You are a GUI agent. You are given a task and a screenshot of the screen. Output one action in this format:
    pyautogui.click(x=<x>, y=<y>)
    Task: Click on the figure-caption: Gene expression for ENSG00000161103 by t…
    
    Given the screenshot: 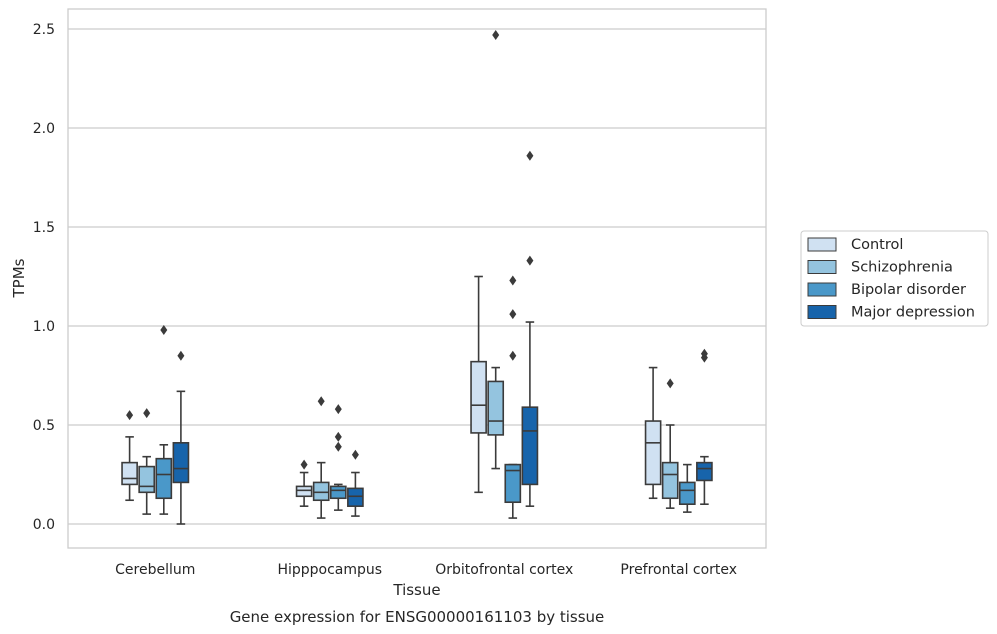 What is the action you would take?
    pyautogui.click(x=417, y=617)
    